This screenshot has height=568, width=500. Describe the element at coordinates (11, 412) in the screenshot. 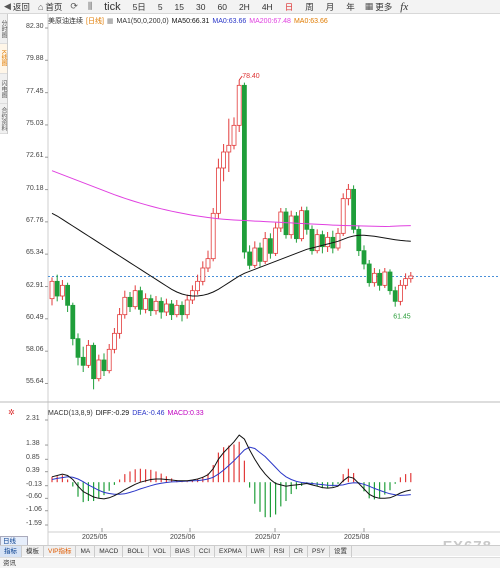

I see `close-indicator-icon: ✲` at that location.